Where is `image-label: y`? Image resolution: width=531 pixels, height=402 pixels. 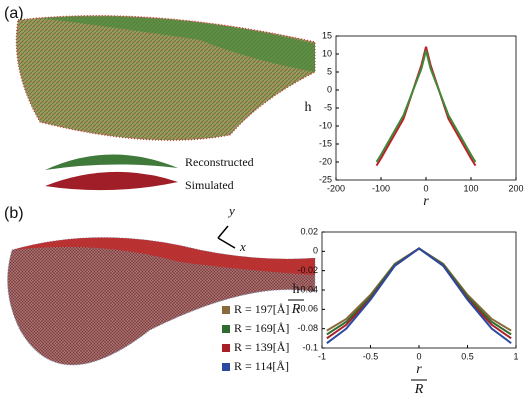
image-label: y is located at coordinates (231, 210).